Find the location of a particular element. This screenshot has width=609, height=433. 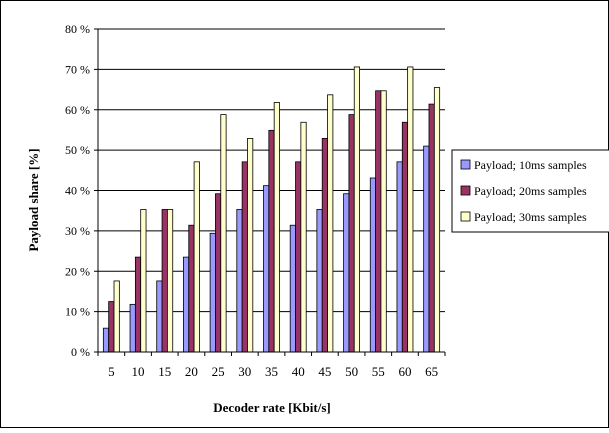

x-tick-label: 65 is located at coordinates (431, 371).